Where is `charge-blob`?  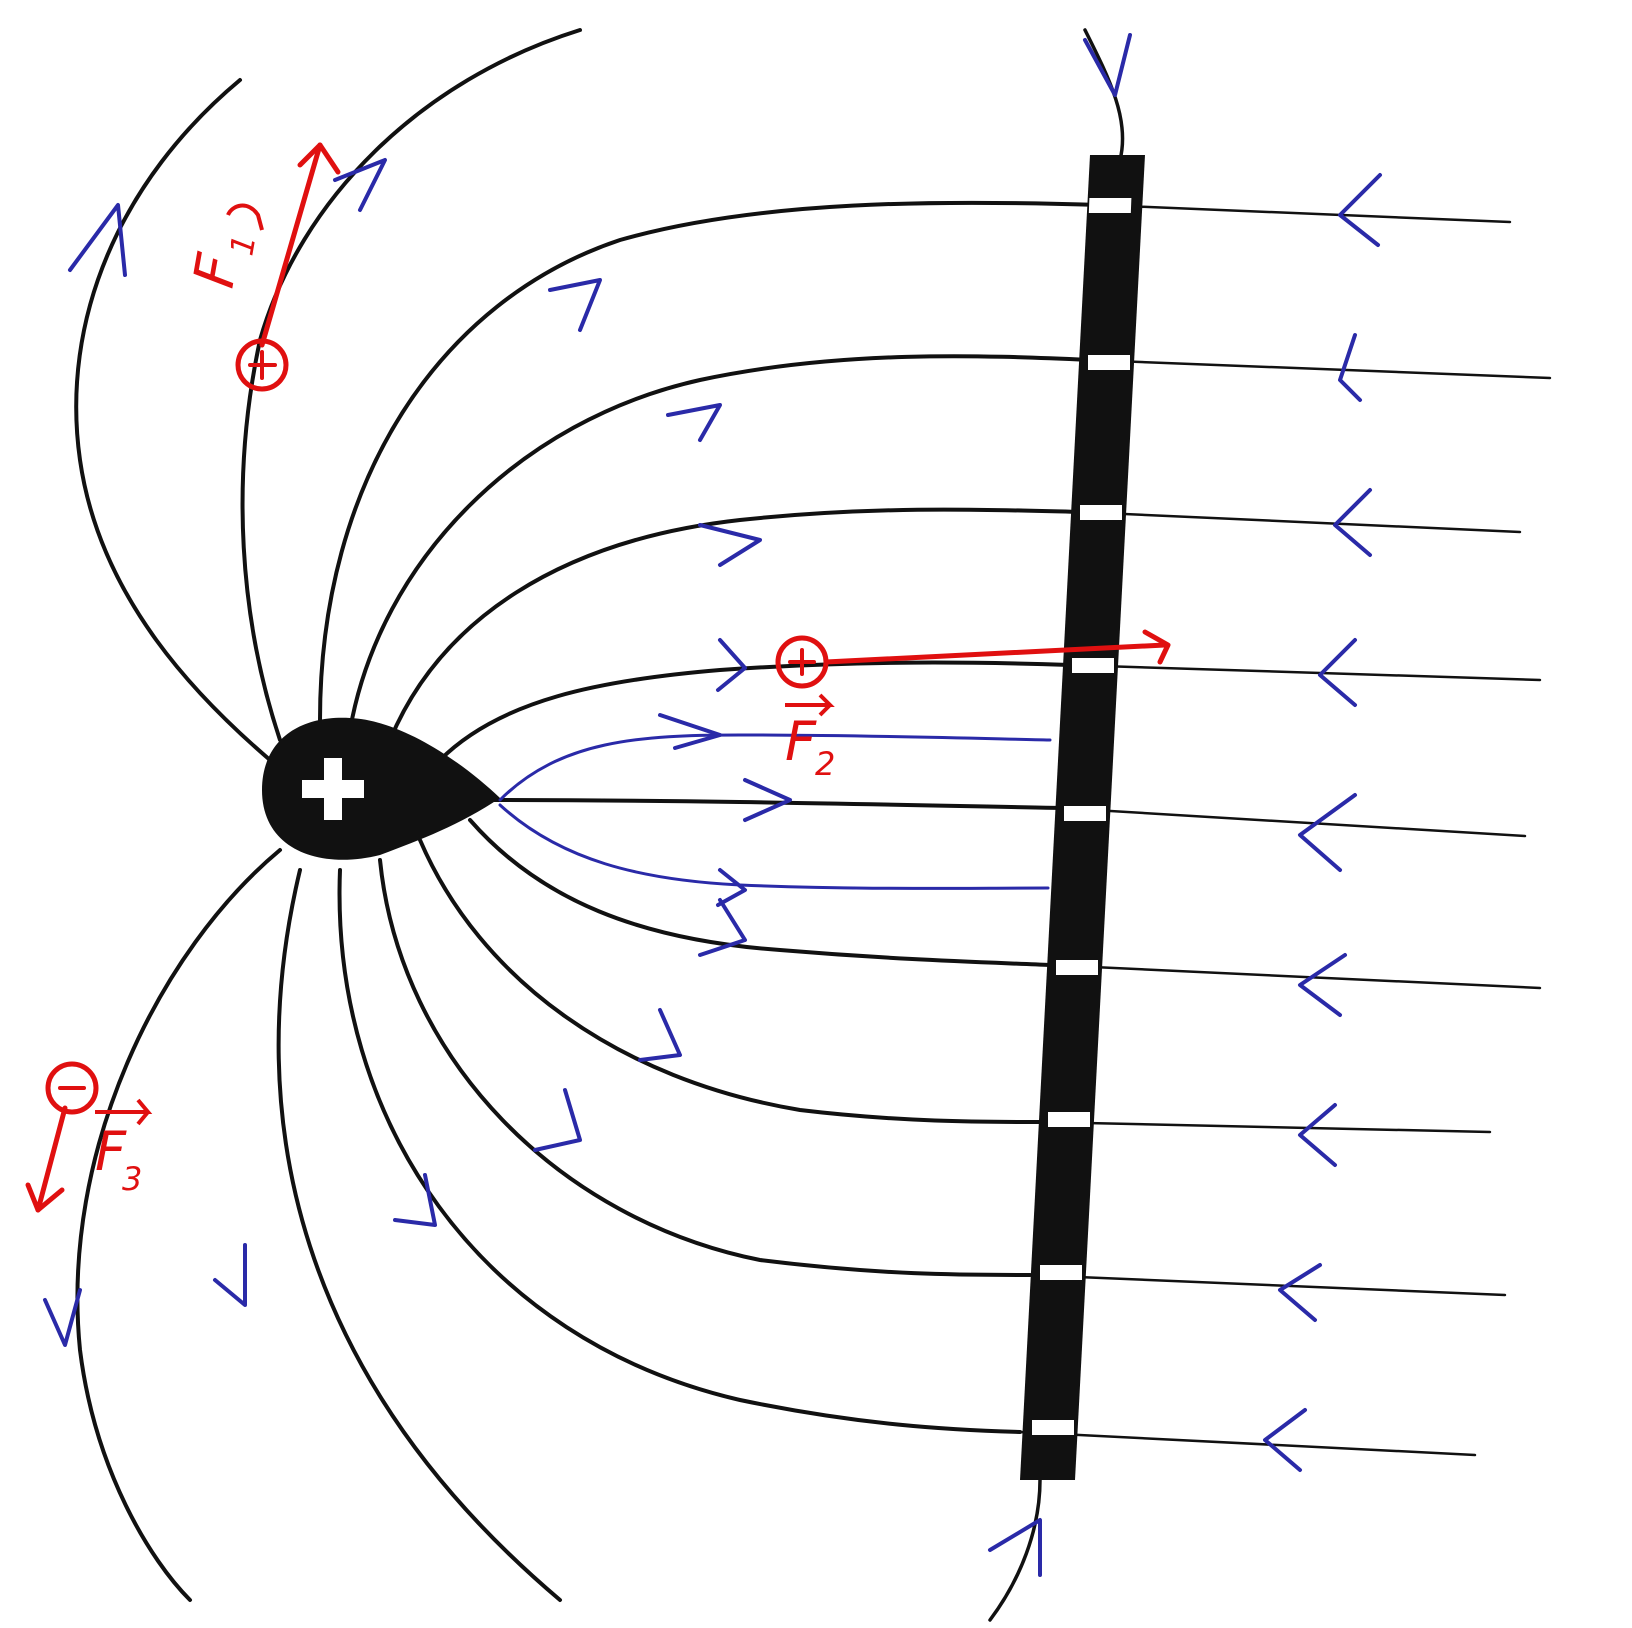
charge-blob is located at coordinates (381, 788).